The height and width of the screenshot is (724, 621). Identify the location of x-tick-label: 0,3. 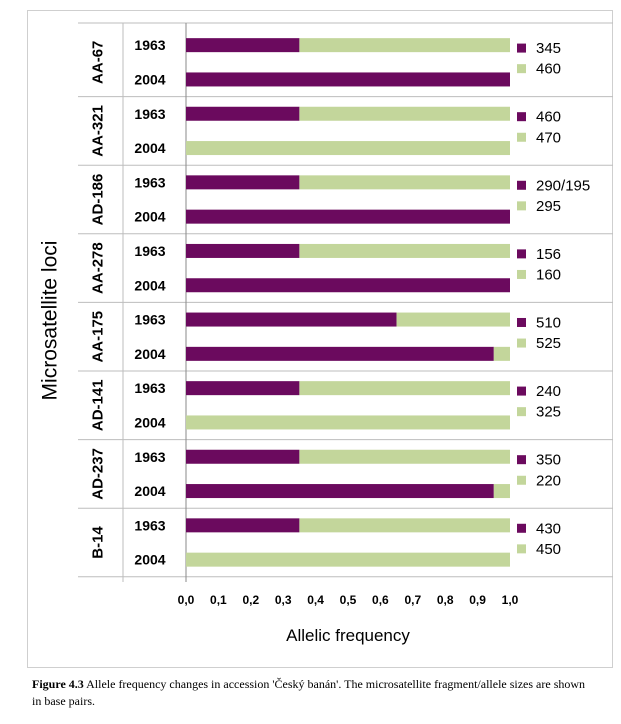
(283, 600).